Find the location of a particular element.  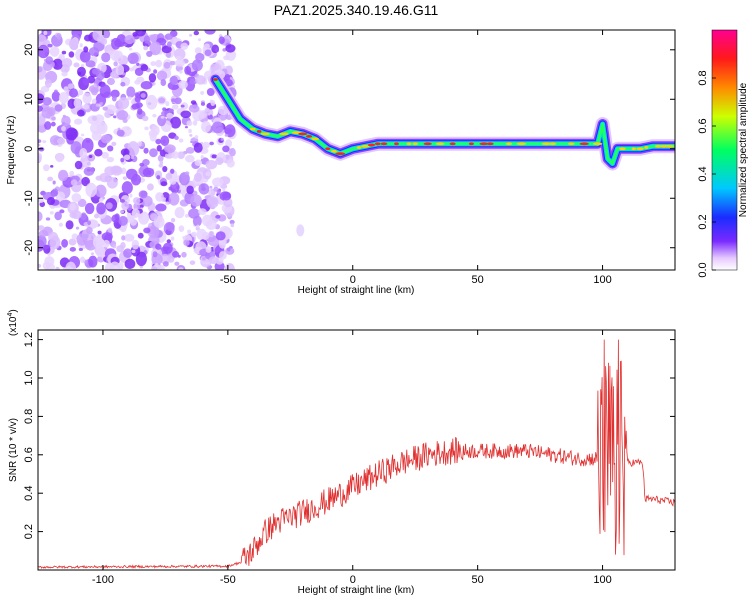

bottom-xtick-label: -50 is located at coordinates (228, 580).